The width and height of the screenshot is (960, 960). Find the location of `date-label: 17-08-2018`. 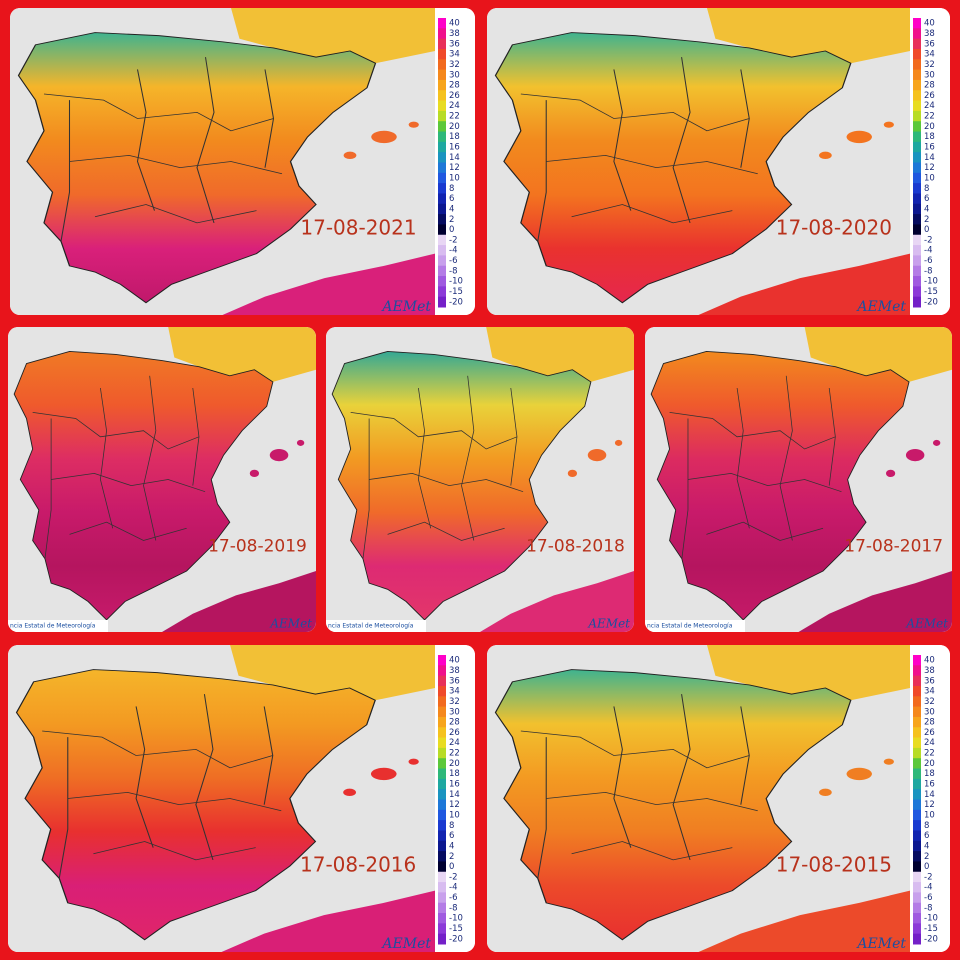

date-label: 17-08-2018 is located at coordinates (575, 547).